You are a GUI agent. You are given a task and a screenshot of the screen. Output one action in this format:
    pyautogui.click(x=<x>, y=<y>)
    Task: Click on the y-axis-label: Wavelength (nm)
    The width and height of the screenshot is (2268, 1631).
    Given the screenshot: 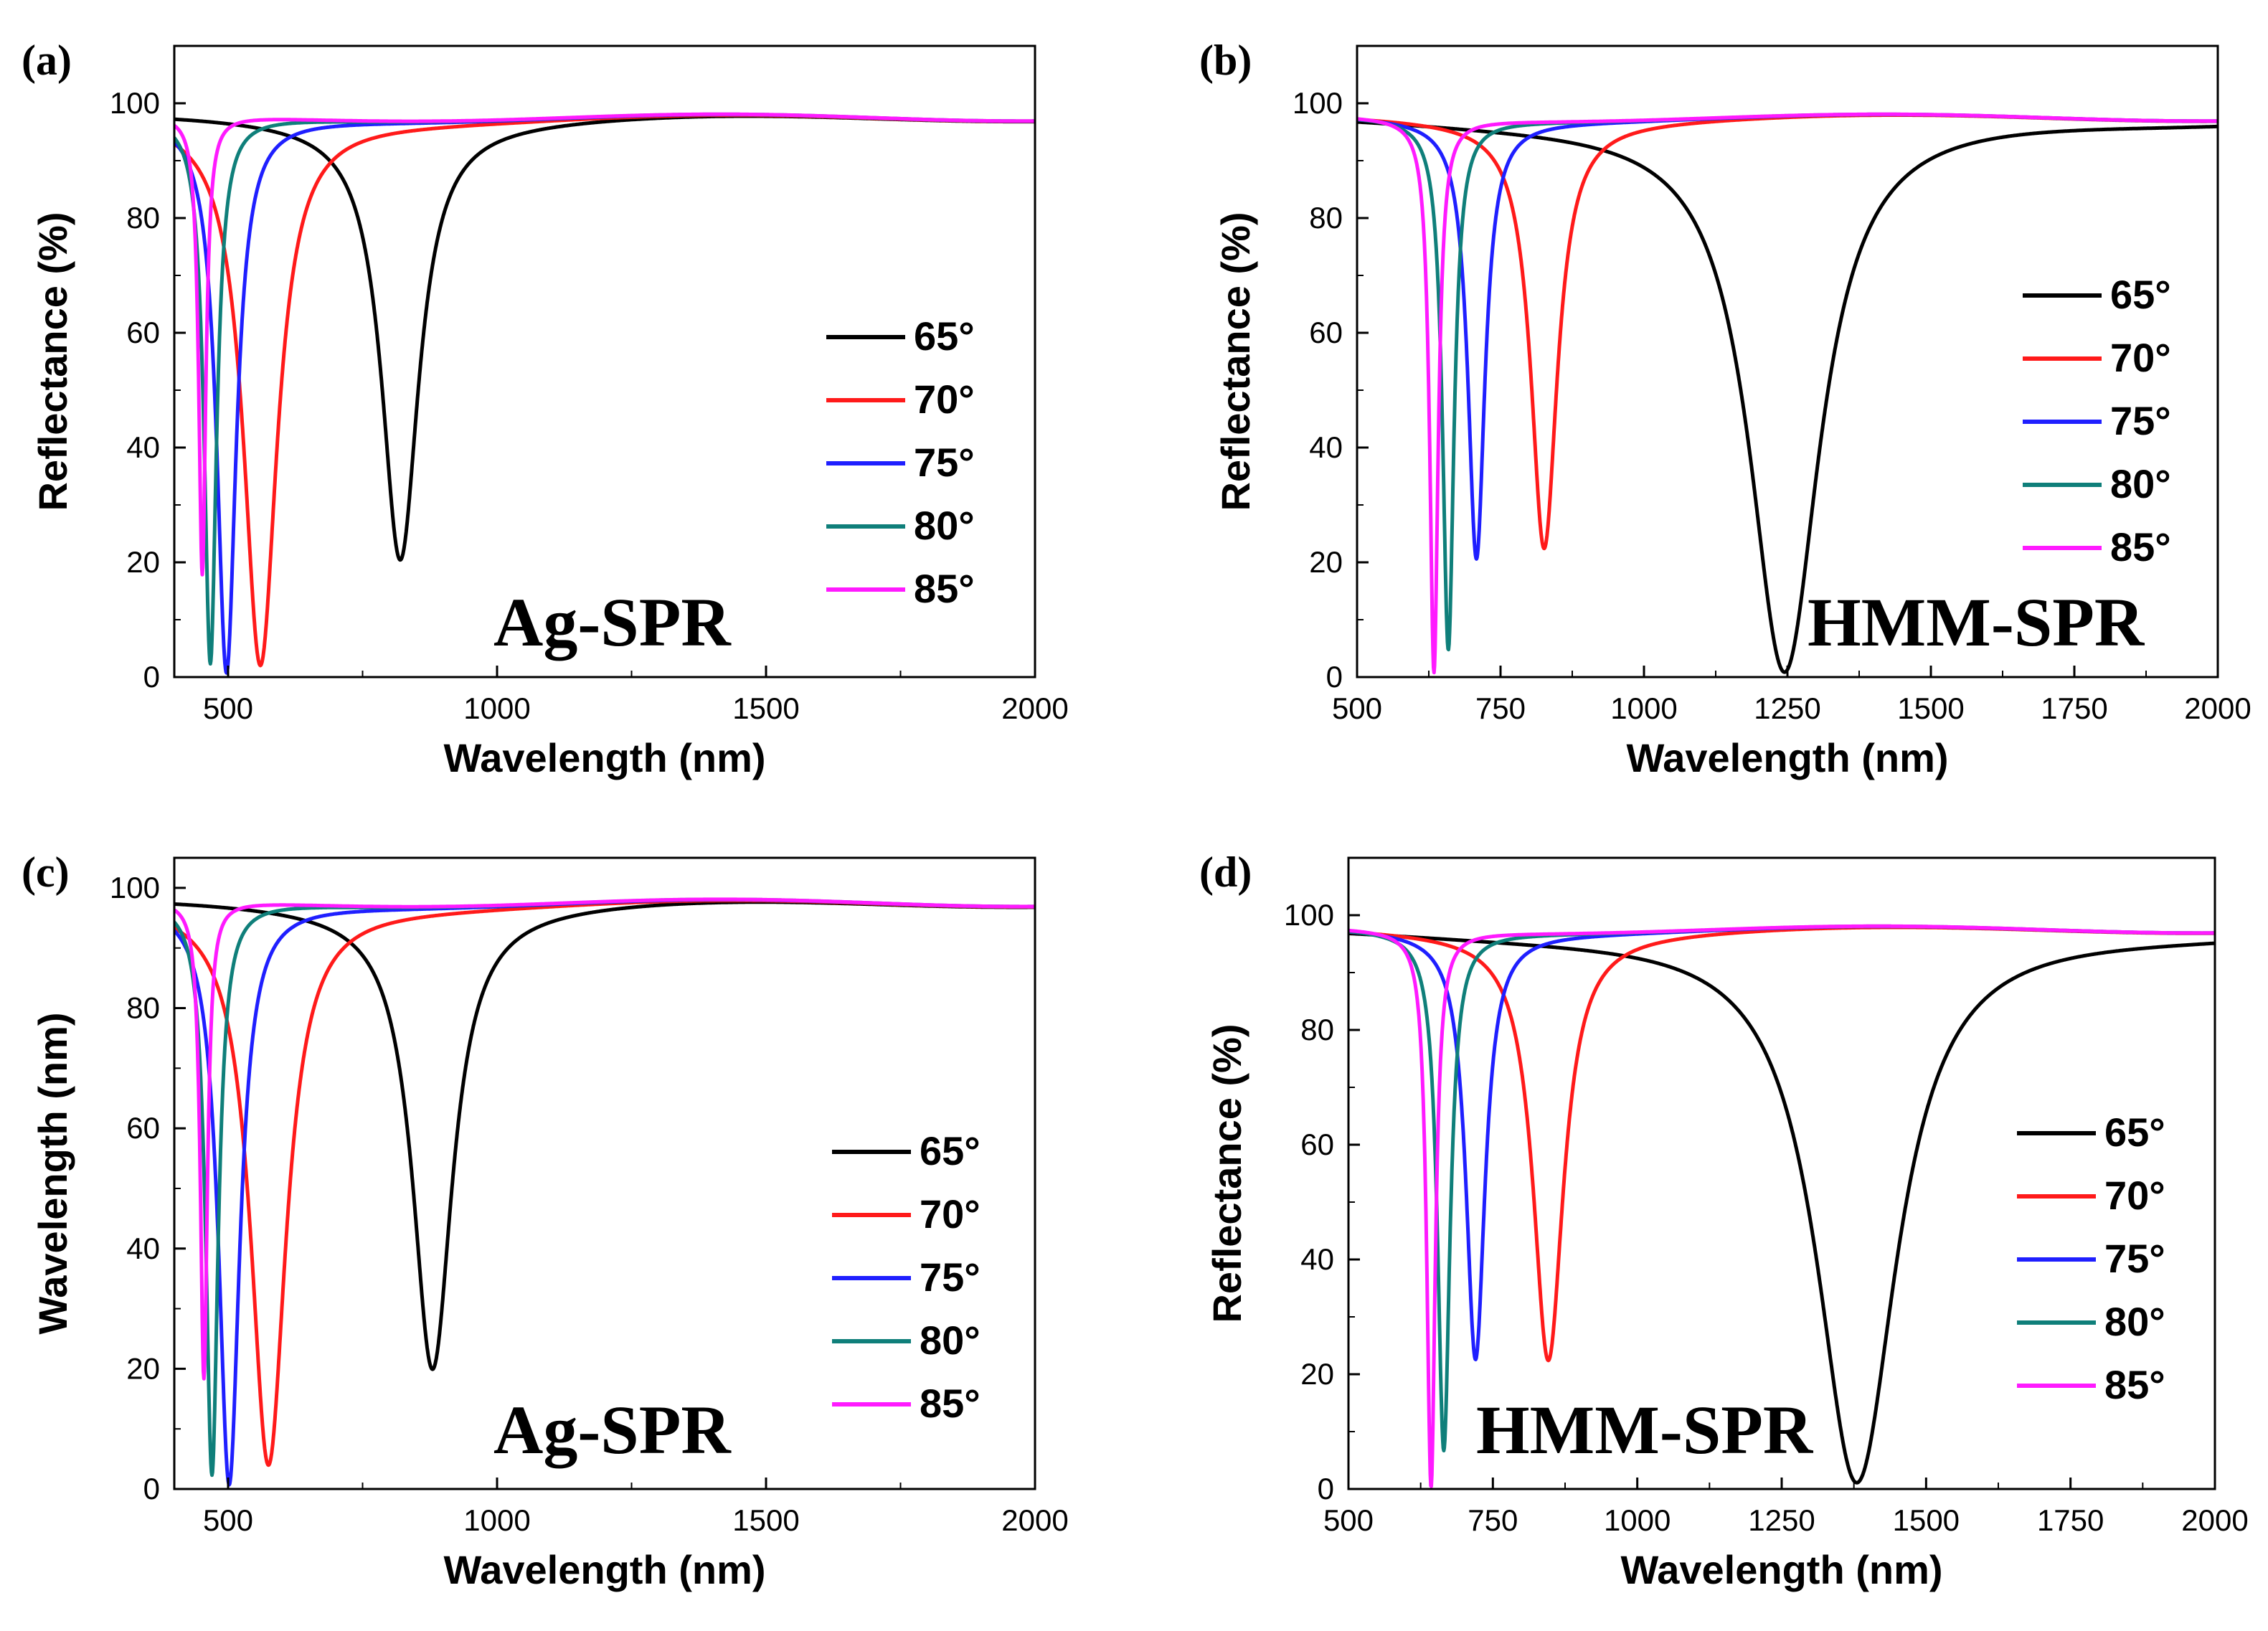 What is the action you would take?
    pyautogui.click(x=52, y=1173)
    